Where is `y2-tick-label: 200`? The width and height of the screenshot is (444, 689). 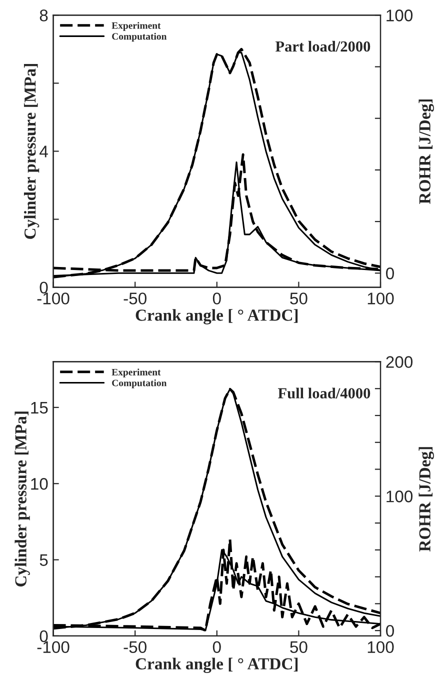
y2-tick-label: 200 is located at coordinates (399, 362).